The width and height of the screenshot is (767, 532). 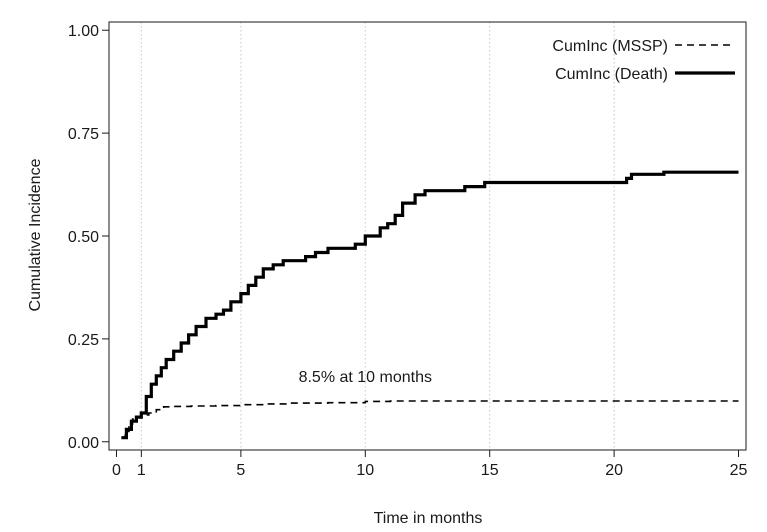 What do you see at coordinates (428, 518) in the screenshot?
I see `x-axis-label: Time in months` at bounding box center [428, 518].